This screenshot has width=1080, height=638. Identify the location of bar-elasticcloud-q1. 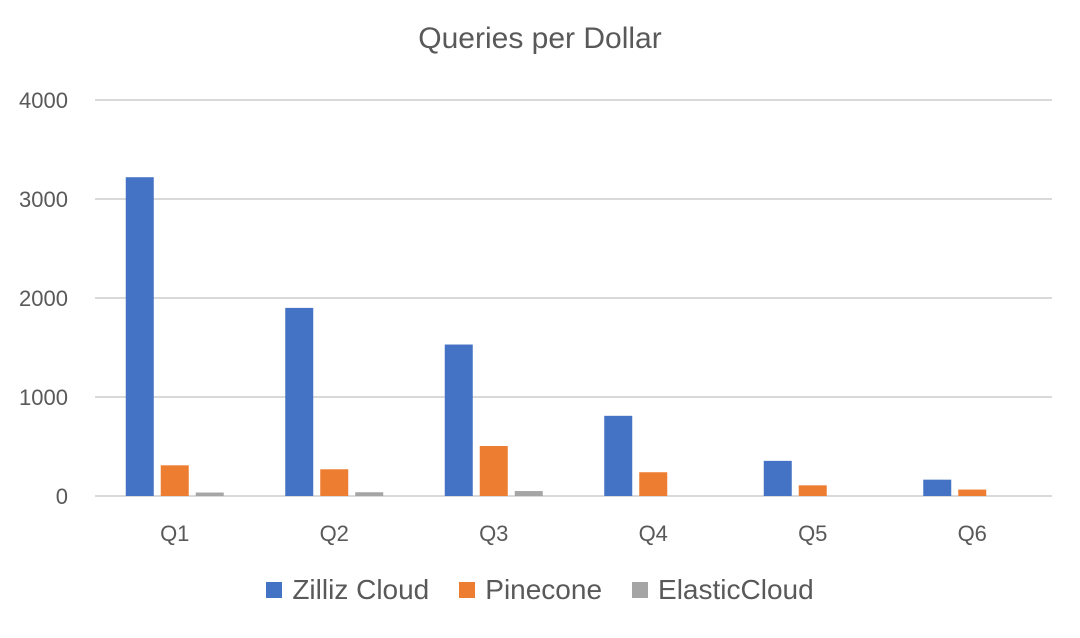
(209, 494).